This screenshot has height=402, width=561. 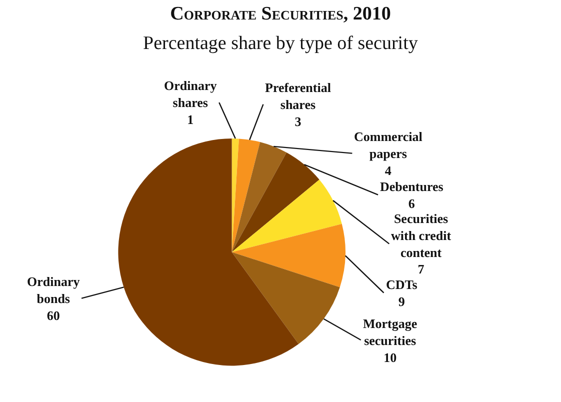 What do you see at coordinates (53, 315) in the screenshot?
I see `data-label: 60` at bounding box center [53, 315].